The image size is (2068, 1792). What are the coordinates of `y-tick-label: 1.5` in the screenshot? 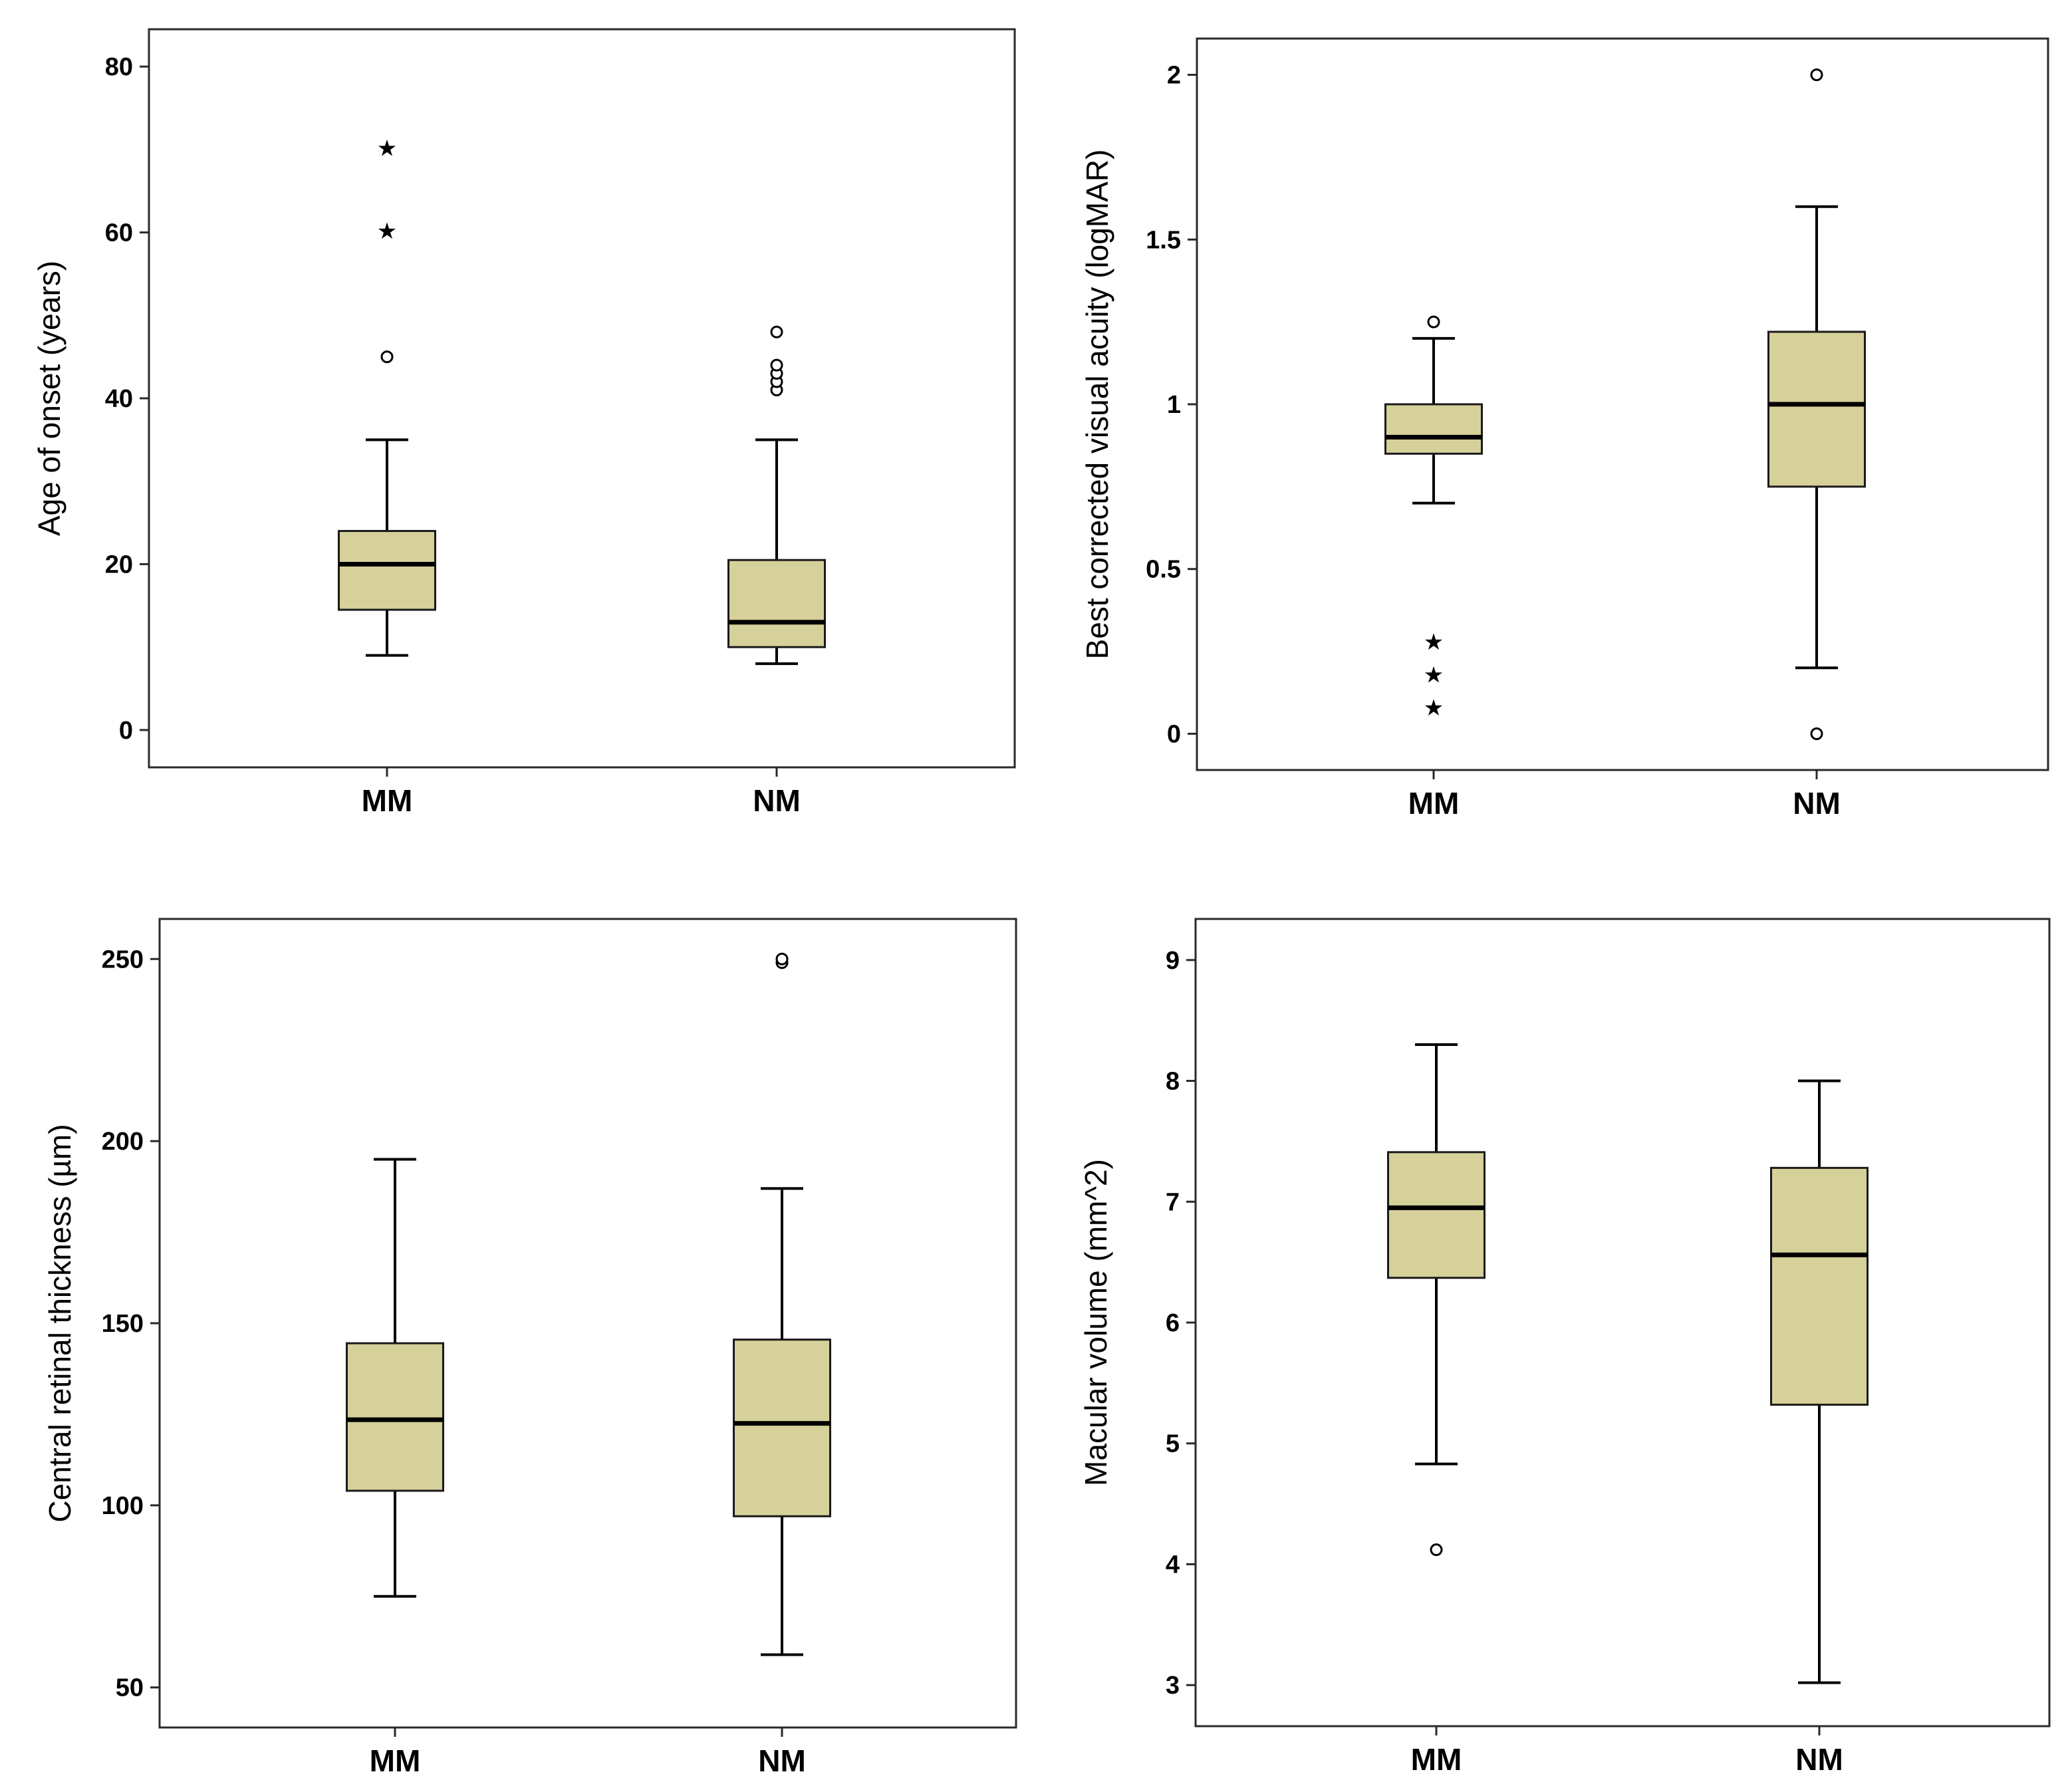 It's located at (1163, 240).